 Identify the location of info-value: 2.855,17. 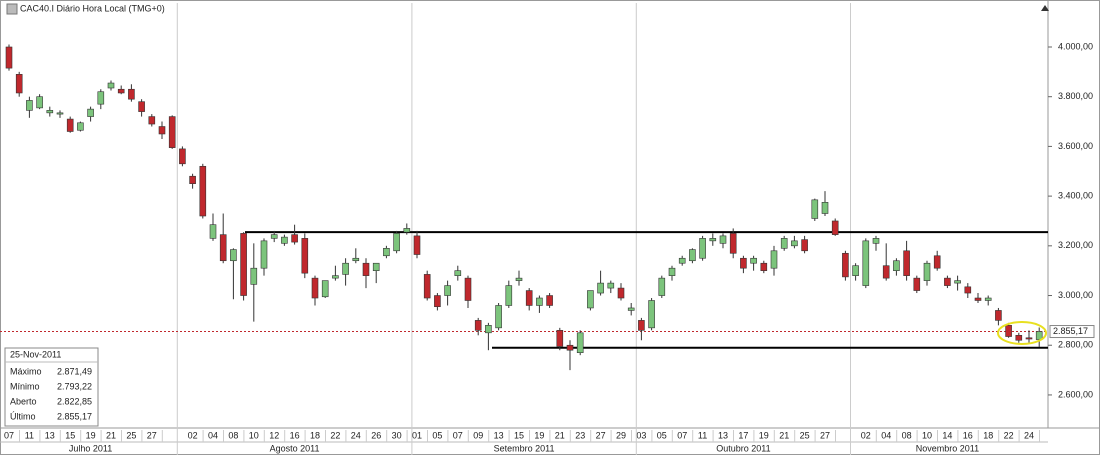
(74, 416).